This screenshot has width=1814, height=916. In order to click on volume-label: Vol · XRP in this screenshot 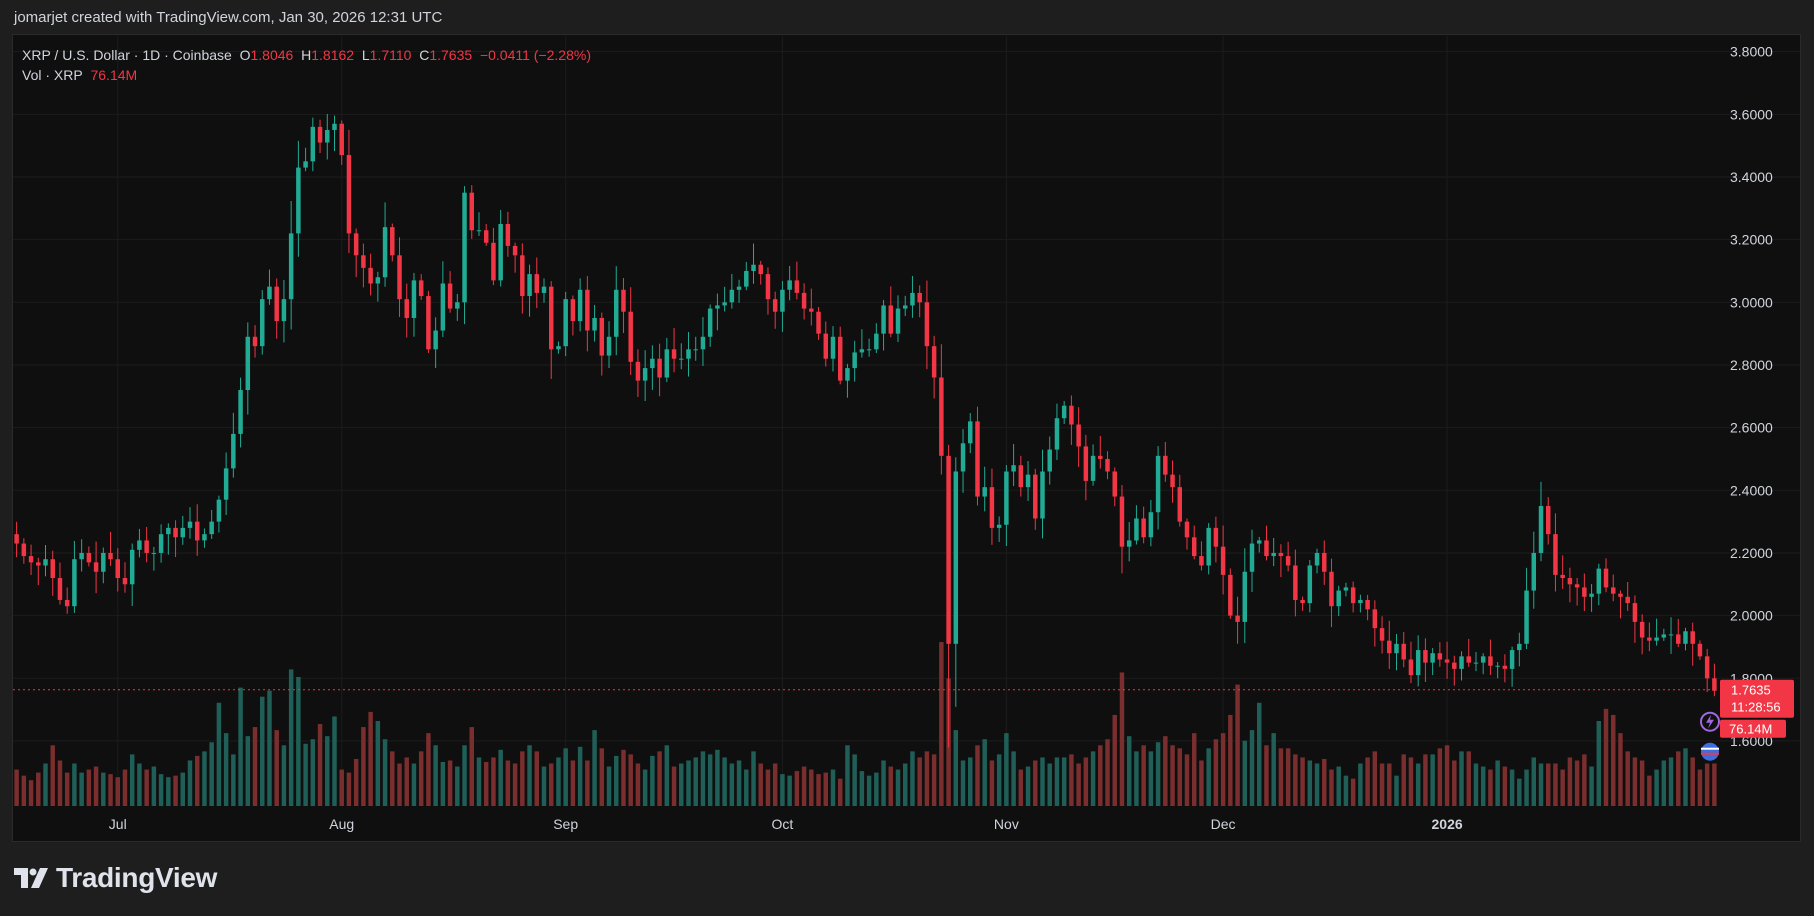, I will do `click(52, 75)`.